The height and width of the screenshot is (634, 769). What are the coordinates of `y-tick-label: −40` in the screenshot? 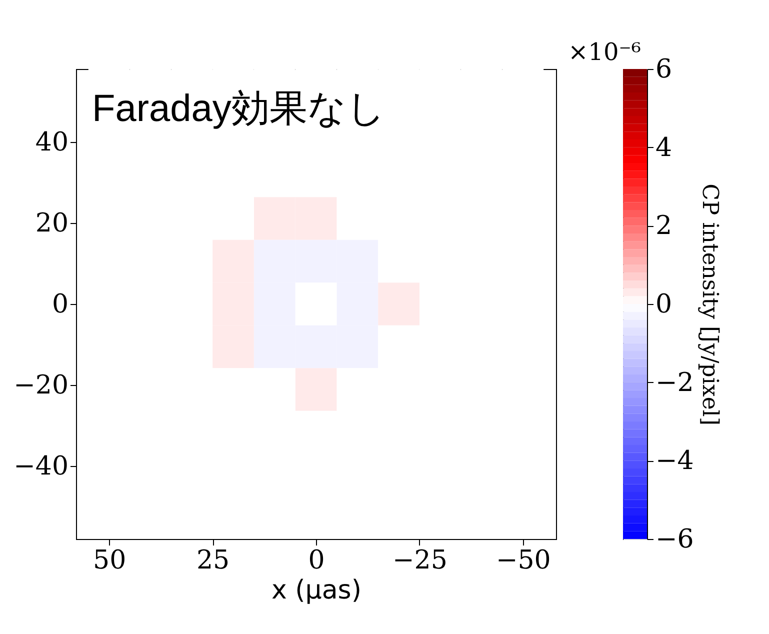 It's located at (41, 467).